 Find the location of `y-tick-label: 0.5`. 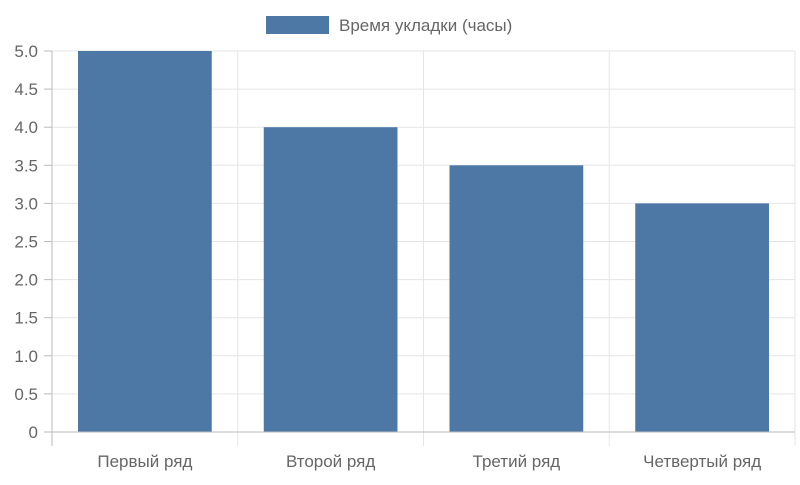

y-tick-label: 0.5 is located at coordinates (26, 394).